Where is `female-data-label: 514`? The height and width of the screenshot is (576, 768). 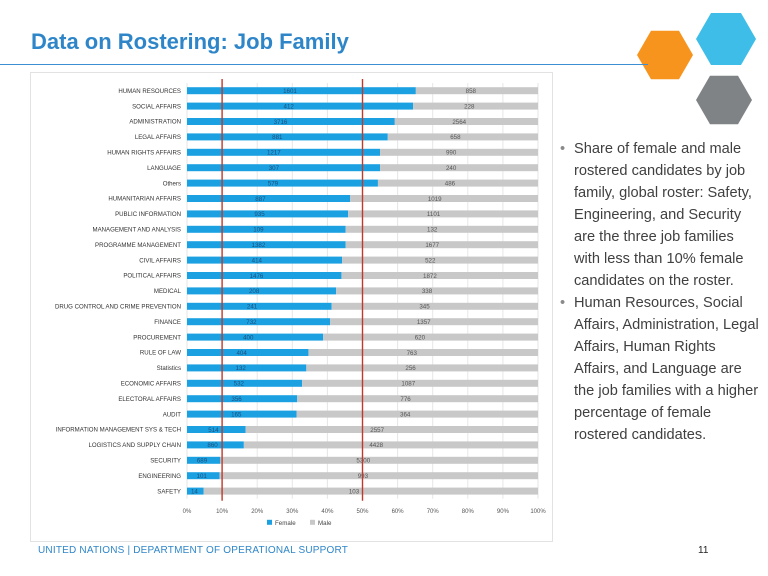 female-data-label: 514 is located at coordinates (213, 430).